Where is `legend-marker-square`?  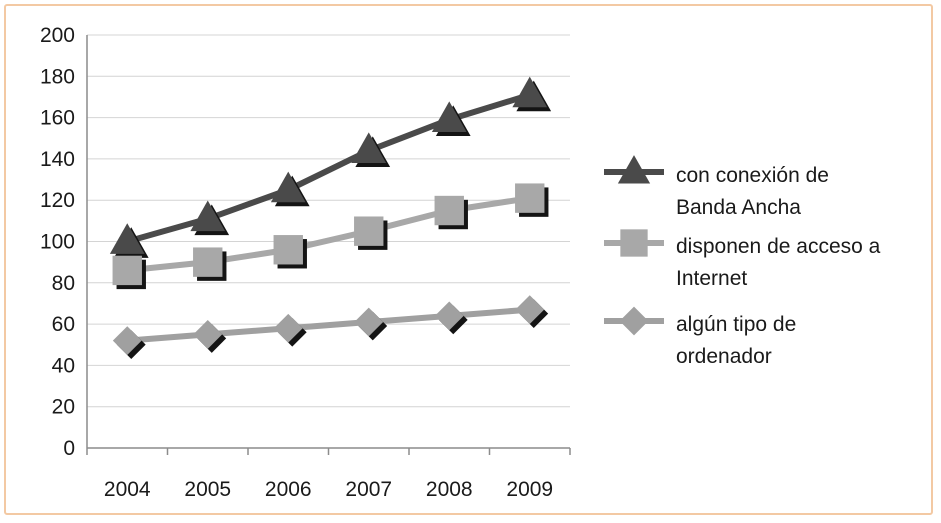
legend-marker-square is located at coordinates (634, 243).